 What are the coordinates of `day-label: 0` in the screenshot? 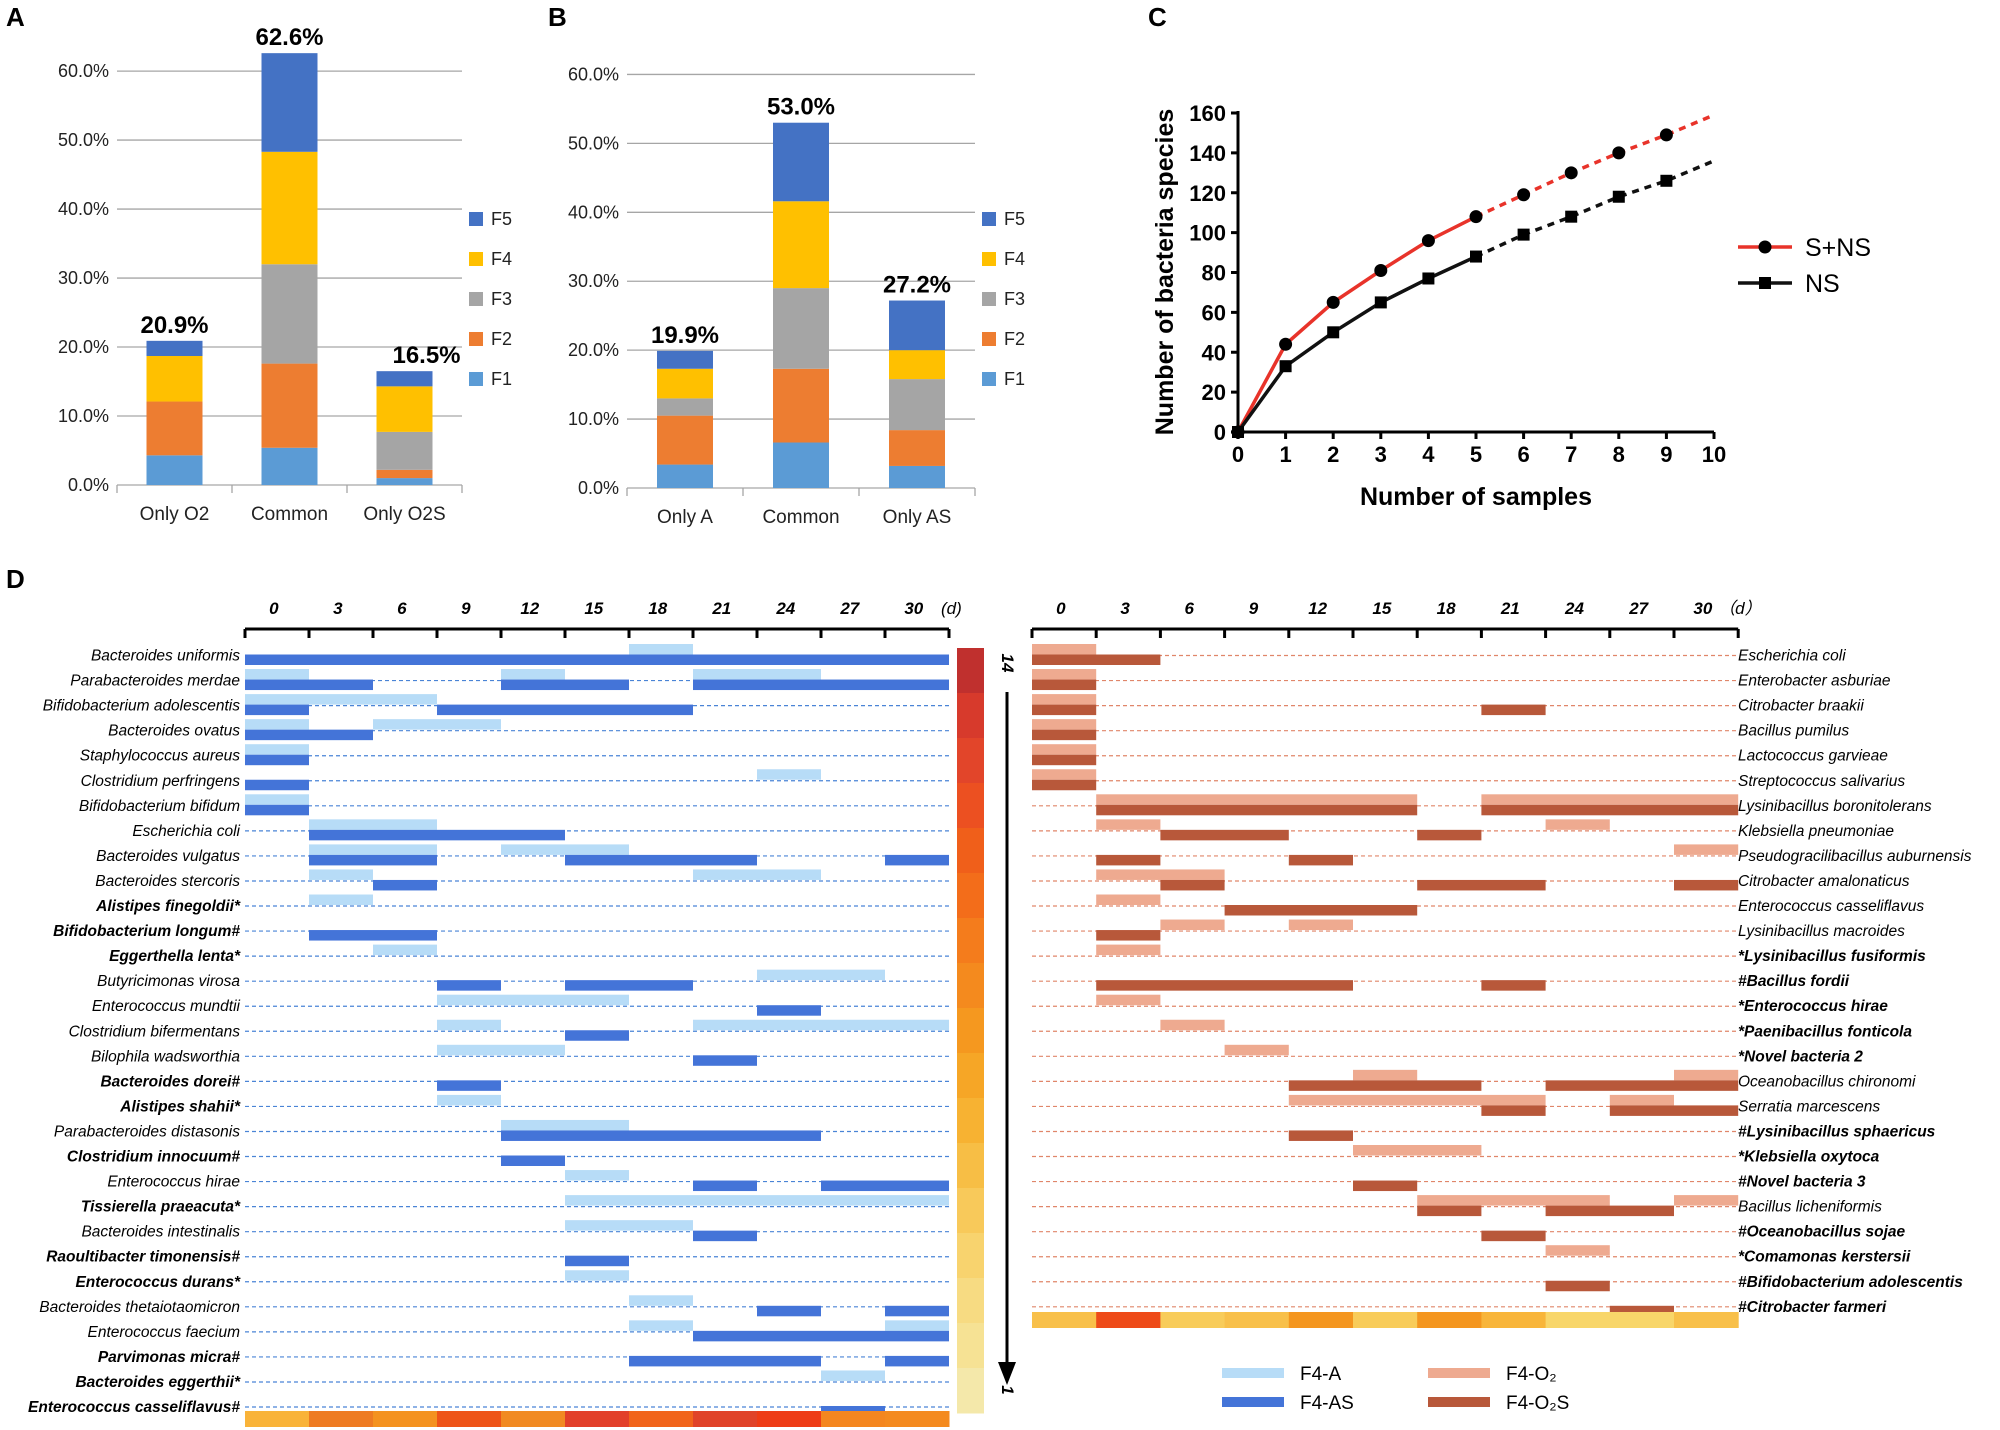 It's located at (274, 608).